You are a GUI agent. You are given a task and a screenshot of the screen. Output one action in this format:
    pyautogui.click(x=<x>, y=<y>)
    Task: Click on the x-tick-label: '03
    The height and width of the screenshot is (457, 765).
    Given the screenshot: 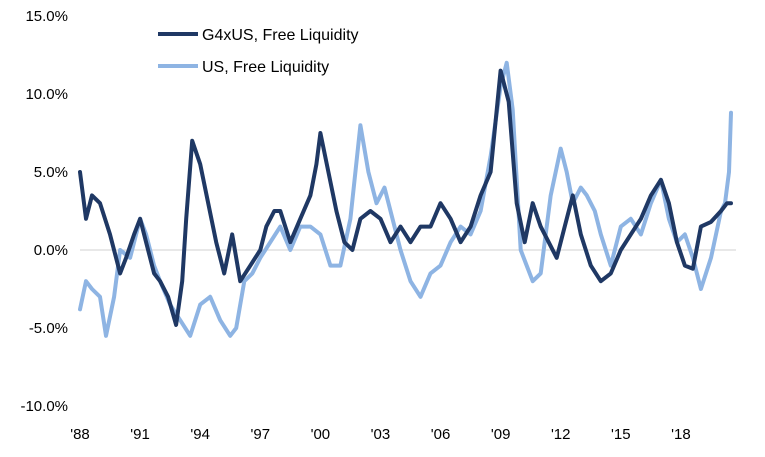 What is the action you would take?
    pyautogui.click(x=381, y=434)
    